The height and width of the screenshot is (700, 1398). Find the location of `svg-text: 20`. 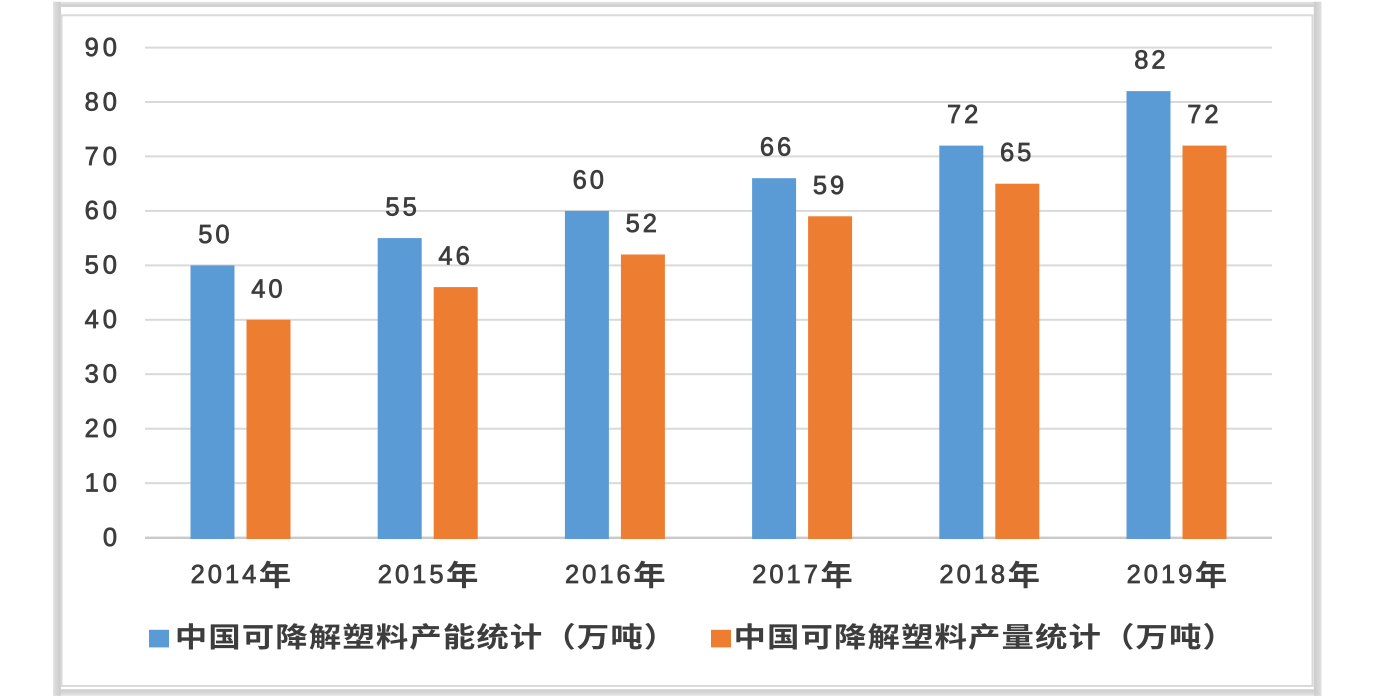

svg-text: 20 is located at coordinates (103, 429).